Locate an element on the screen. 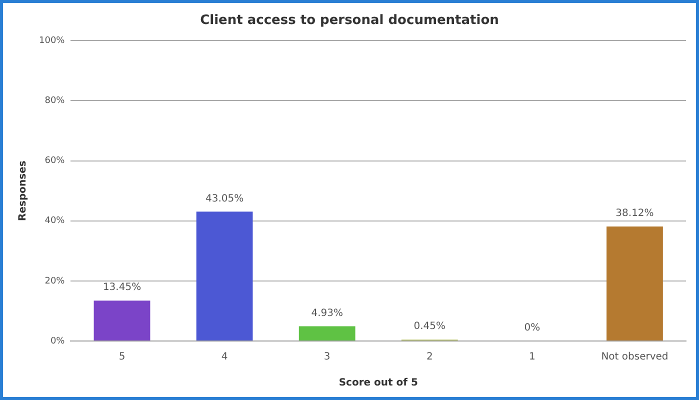 The height and width of the screenshot is (400, 699). y-tick-label: 60% is located at coordinates (55, 161).